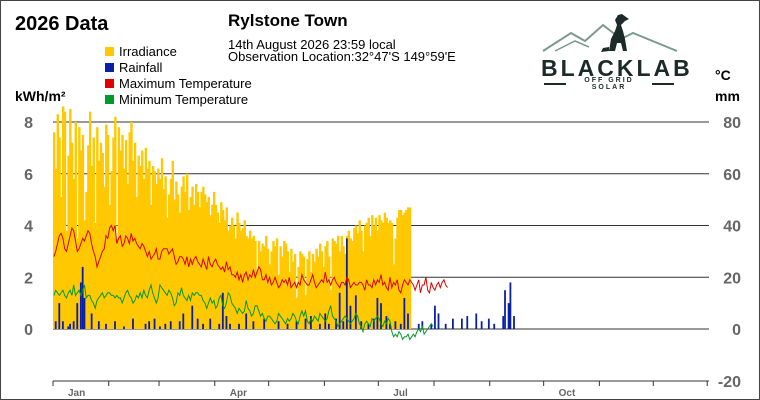 The width and height of the screenshot is (760, 400). What do you see at coordinates (342, 56) in the screenshot?
I see `observation-location: Observation Location:32°47'S 149°59'E` at bounding box center [342, 56].